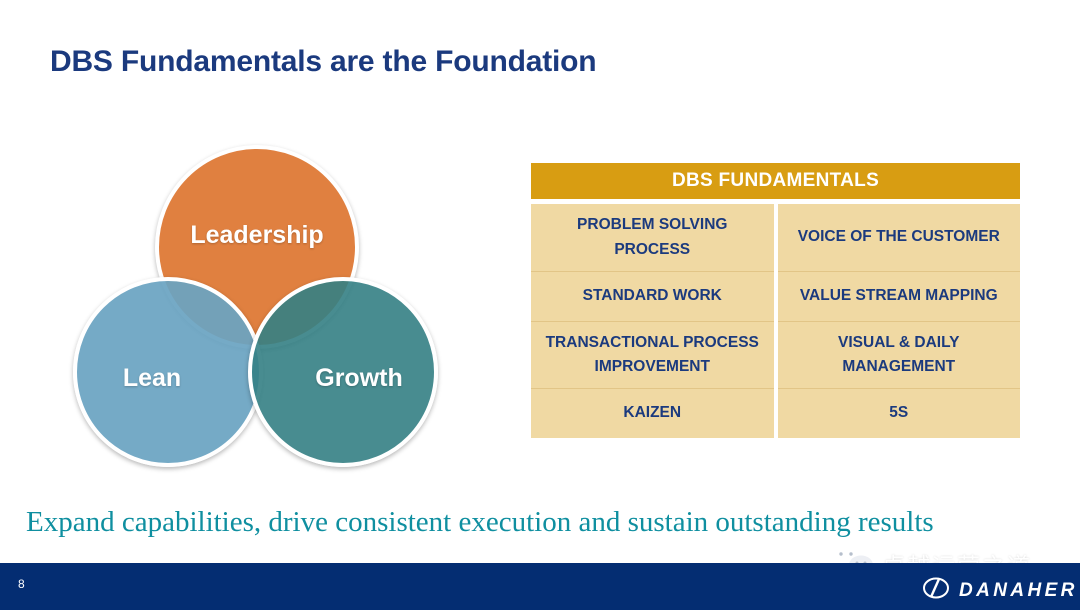 This screenshot has width=1080, height=610. Describe the element at coordinates (652, 296) in the screenshot. I see `table-cell-left: STANDARD WORK` at that location.